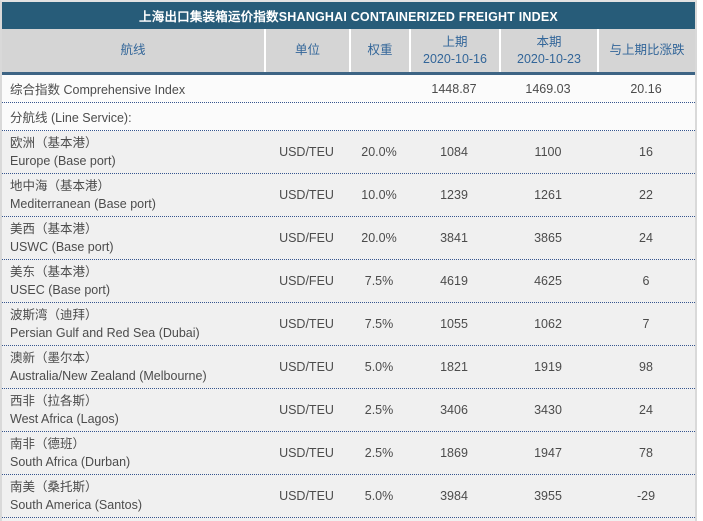 The image size is (703, 521). I want to click on route-name-en: Europe (Base port), so click(63, 161).